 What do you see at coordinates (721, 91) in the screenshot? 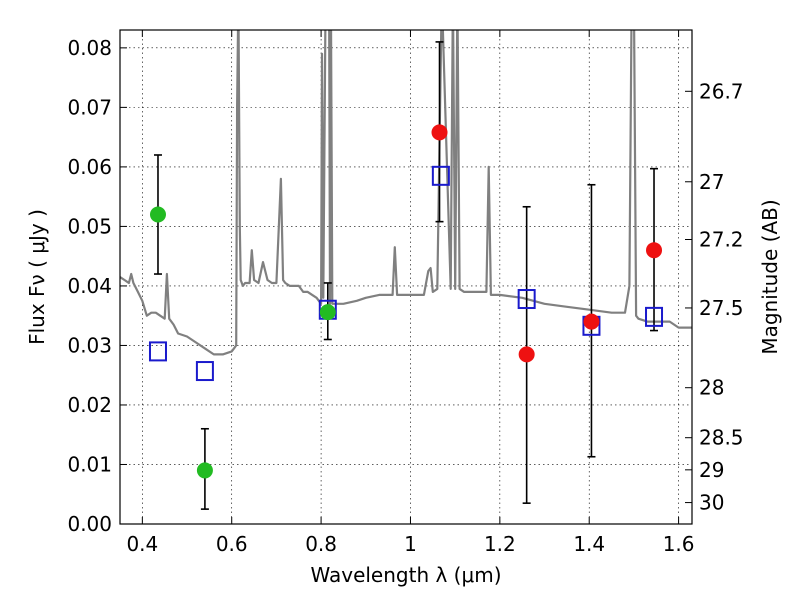
I see `right-tick-label: 26.7` at bounding box center [721, 91].